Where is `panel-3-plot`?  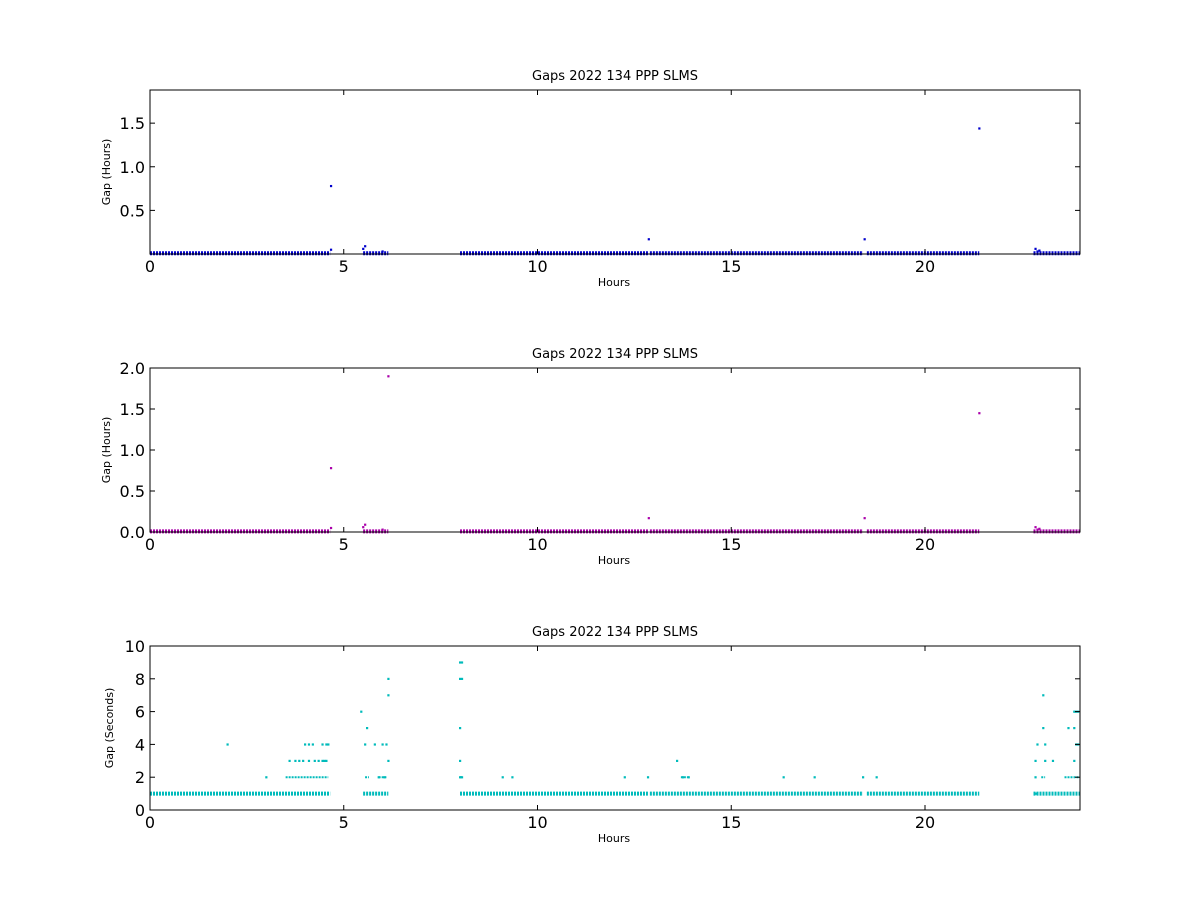 panel-3-plot is located at coordinates (615, 728).